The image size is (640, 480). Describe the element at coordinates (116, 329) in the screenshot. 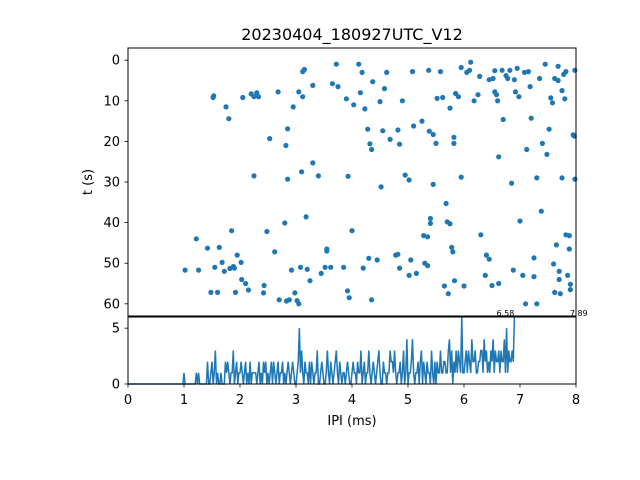

I see `hist-y-tick-label: 5` at that location.